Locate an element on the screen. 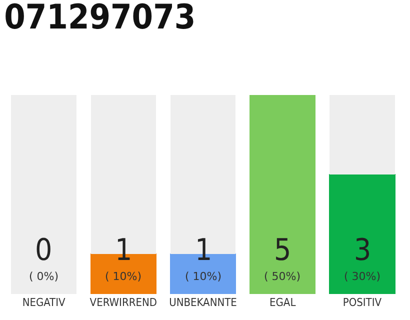  data-label: 5 is located at coordinates (283, 250).